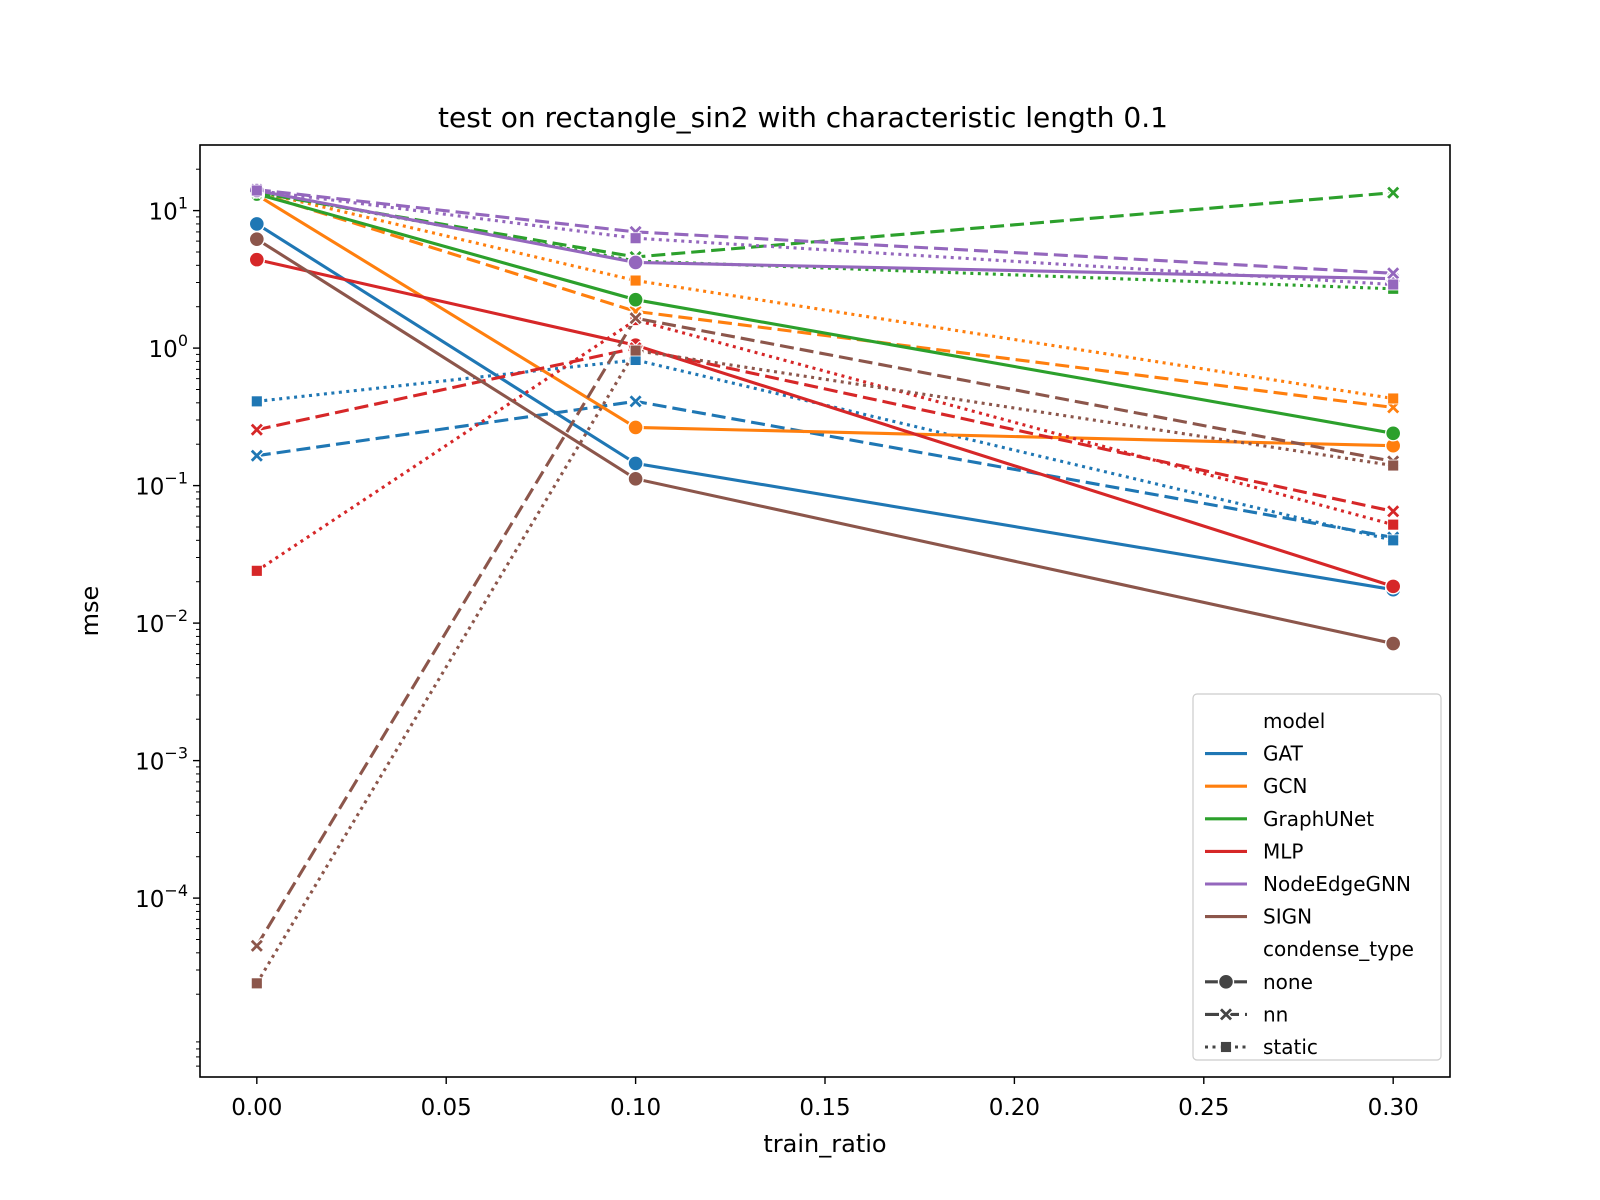 This screenshot has height=1200, width=1600. Describe the element at coordinates (825, 295) in the screenshot. I see `series-line-gcn-static` at that location.